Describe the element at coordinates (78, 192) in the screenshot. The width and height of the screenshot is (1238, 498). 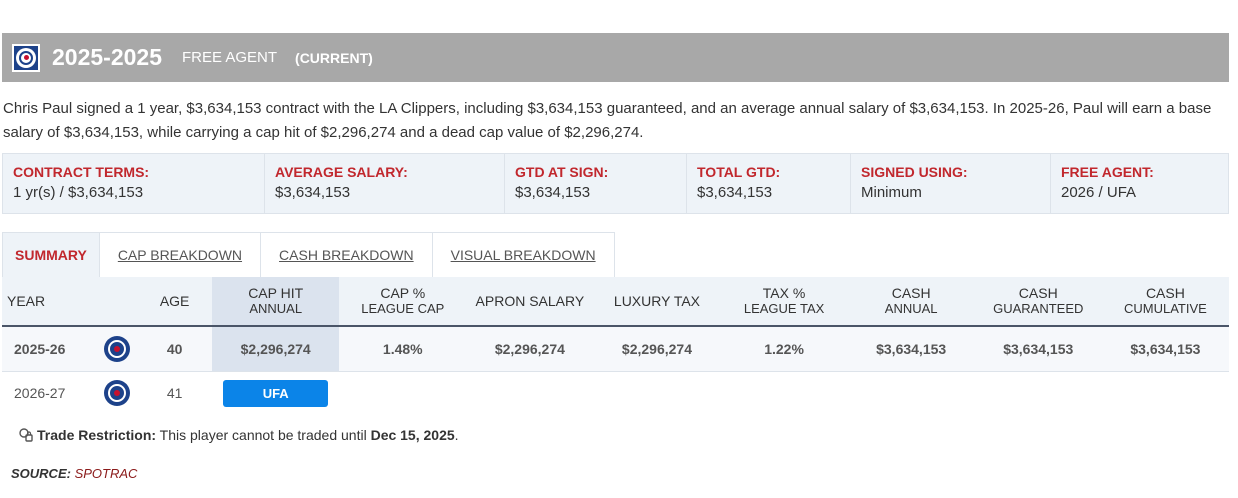
I see `term-value: 1 yr(s) / $3,634,153` at that location.